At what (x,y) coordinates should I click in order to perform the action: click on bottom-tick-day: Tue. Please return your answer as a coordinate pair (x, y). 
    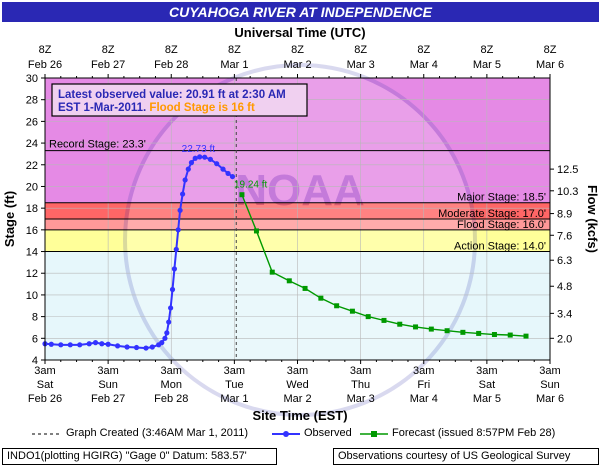
    Looking at the image, I should click on (234, 385).